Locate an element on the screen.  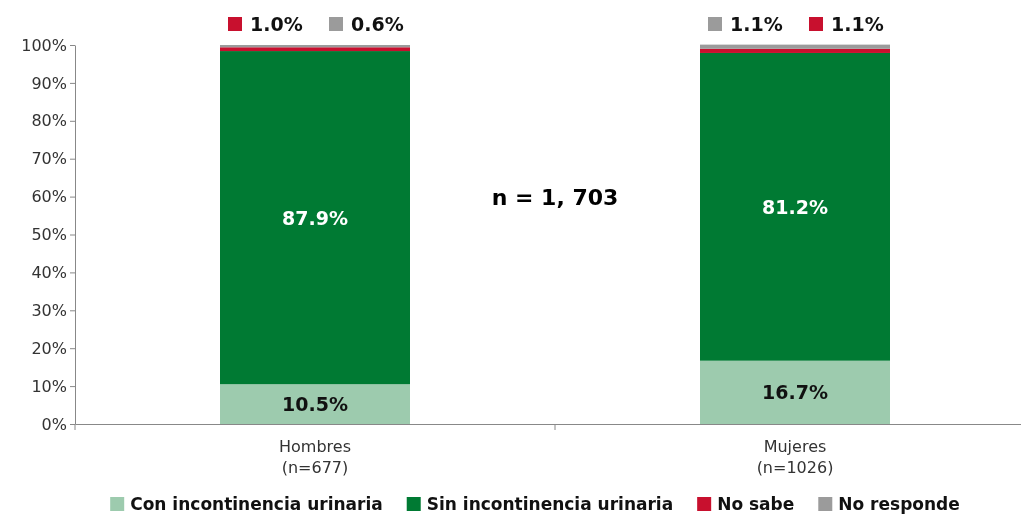
data-label: 81.2% is located at coordinates (795, 206).